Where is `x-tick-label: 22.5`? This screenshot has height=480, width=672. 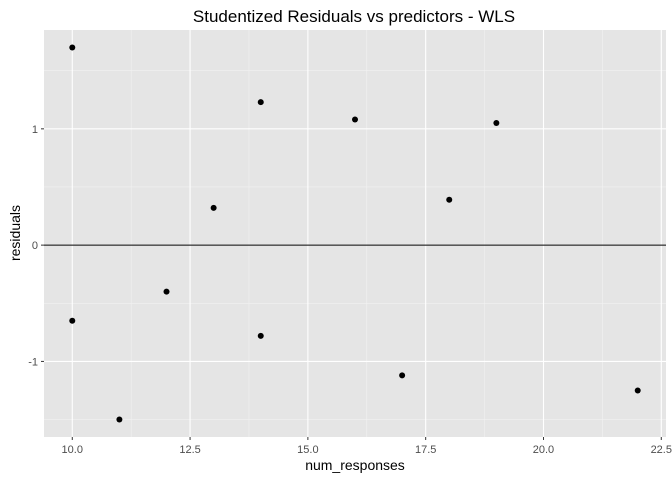 x-tick-label: 22.5 is located at coordinates (661, 450).